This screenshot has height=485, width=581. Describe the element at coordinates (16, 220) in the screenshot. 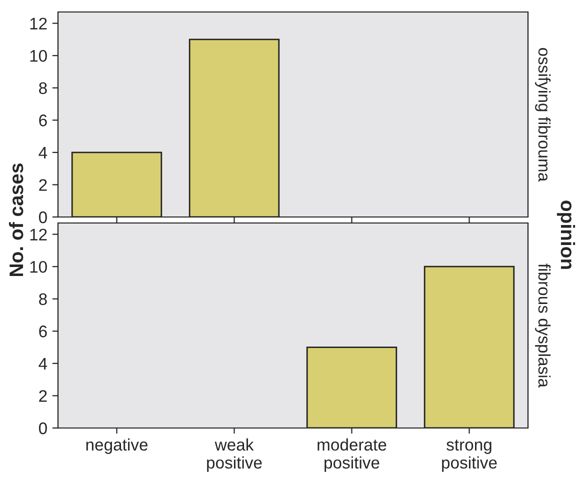

I see `y-axis-title: No. of cases` at that location.